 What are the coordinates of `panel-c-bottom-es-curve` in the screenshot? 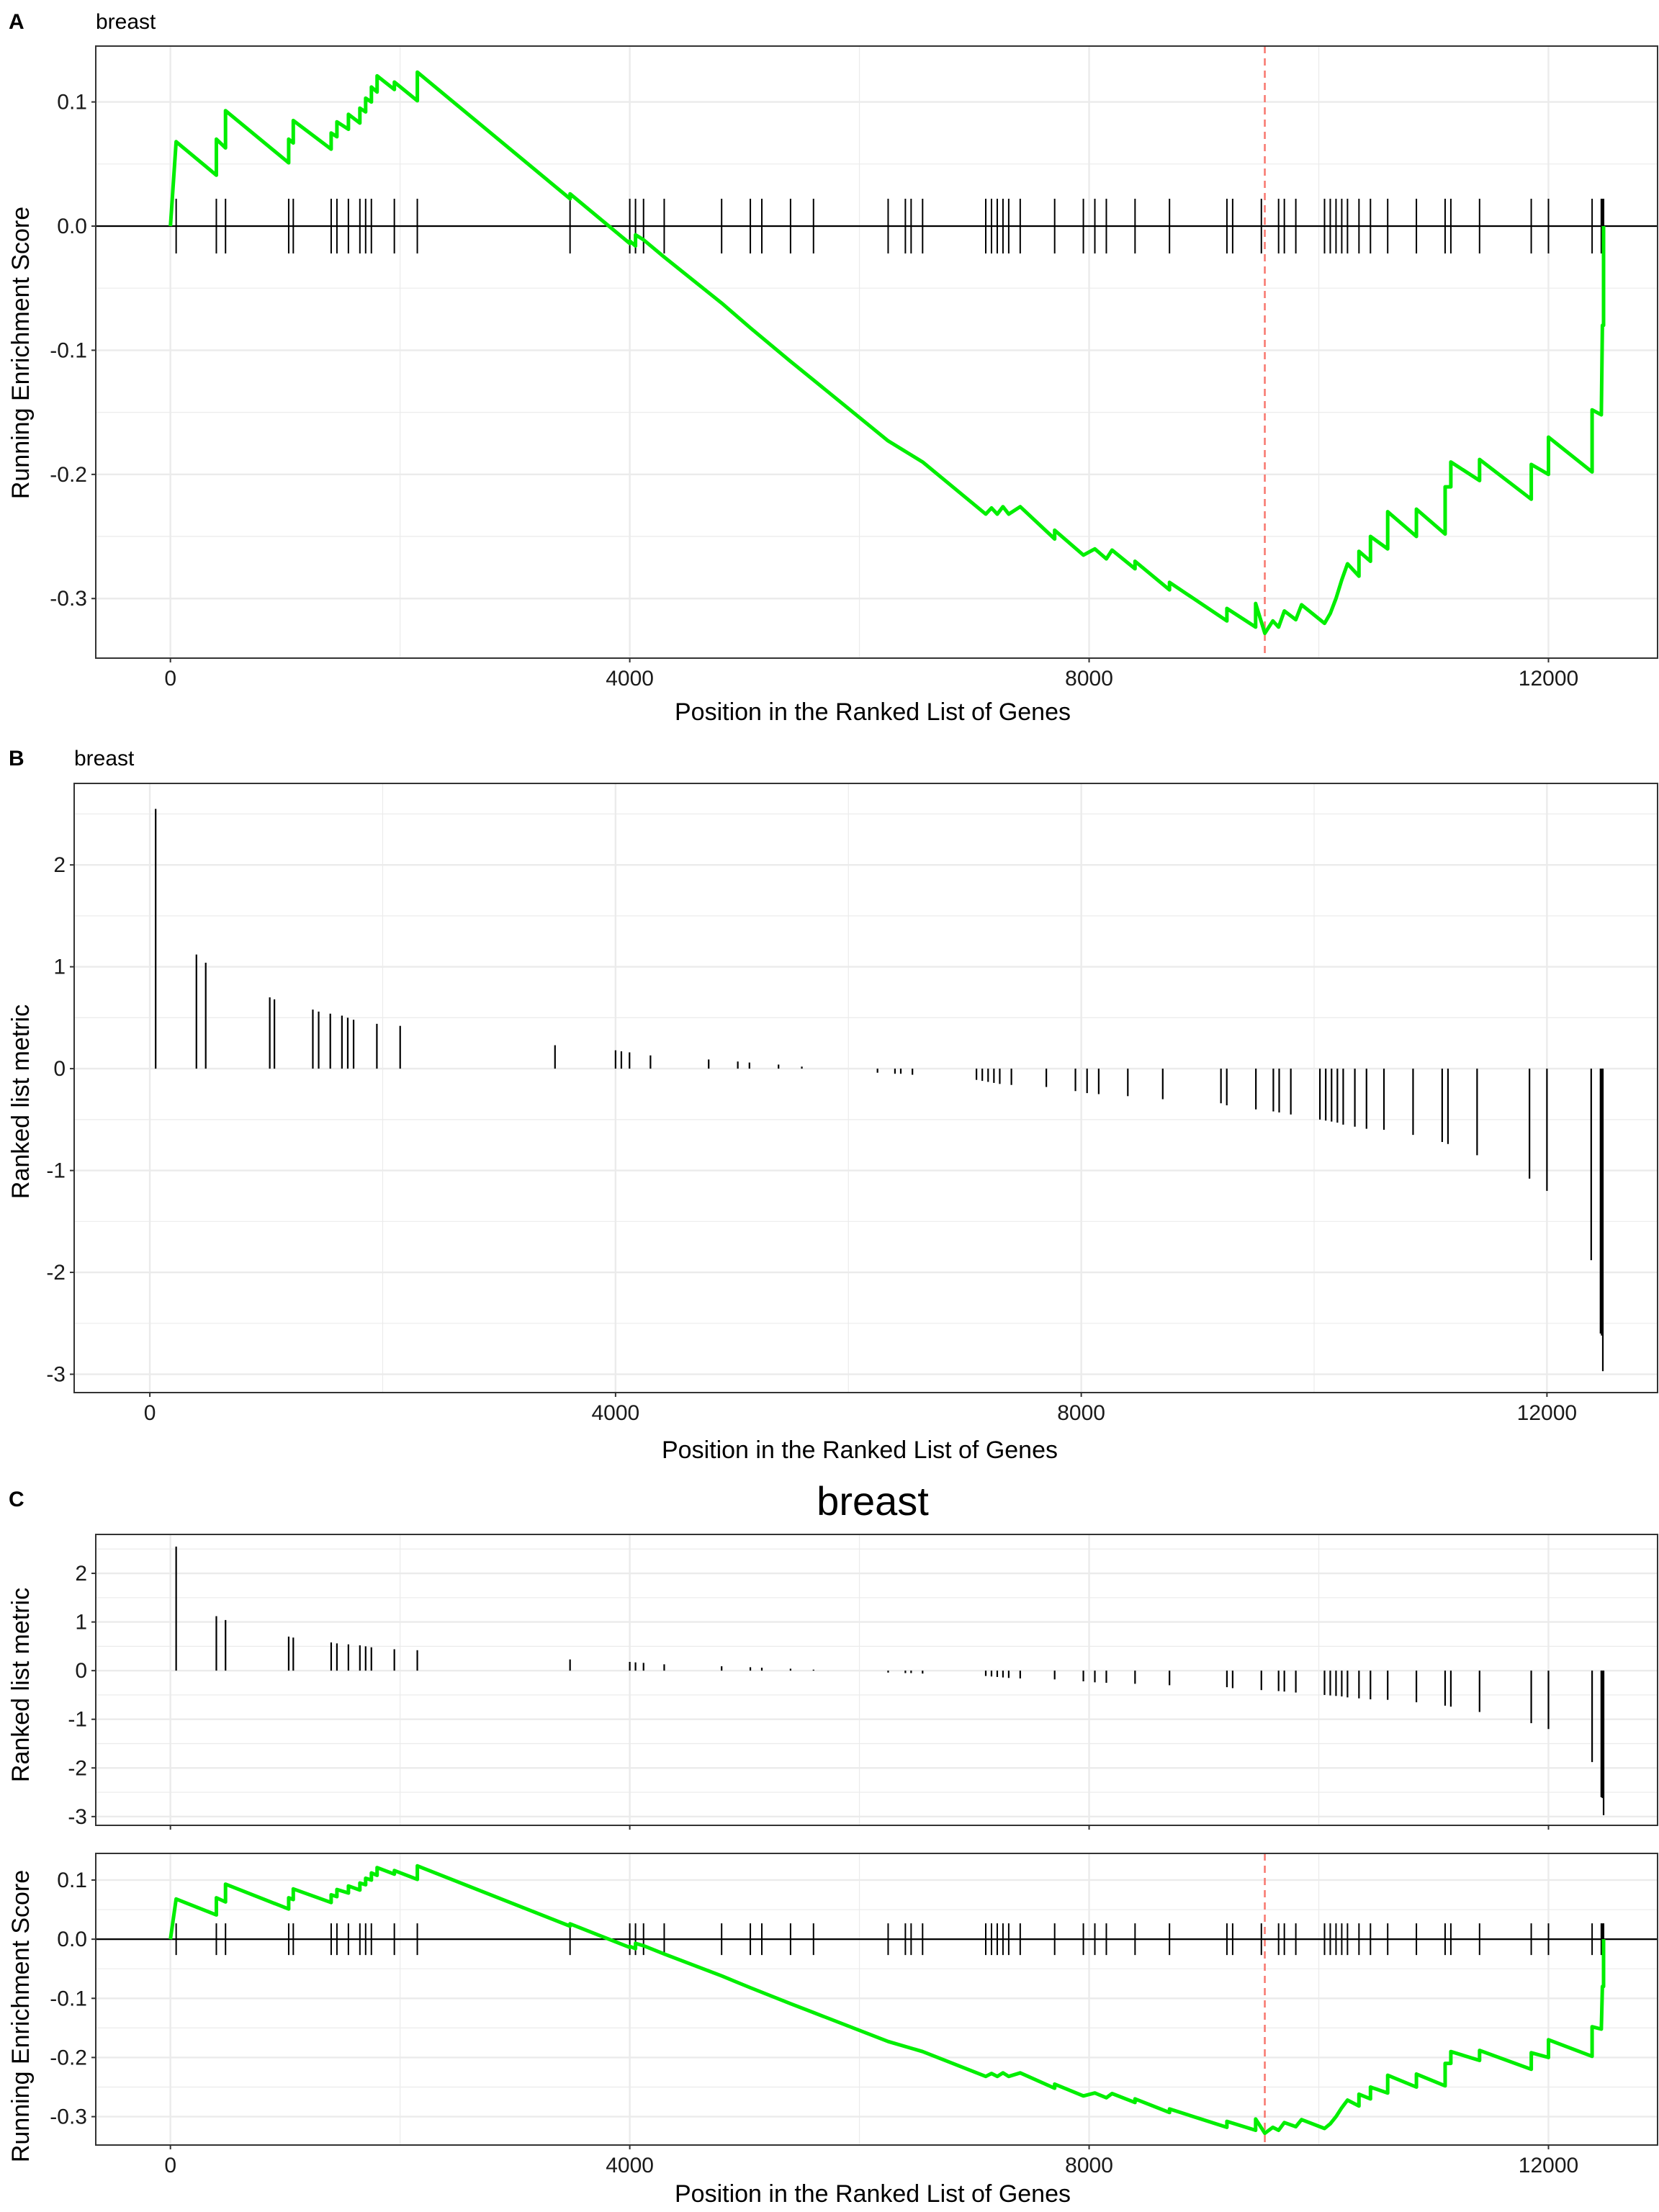 It's located at (887, 2000).